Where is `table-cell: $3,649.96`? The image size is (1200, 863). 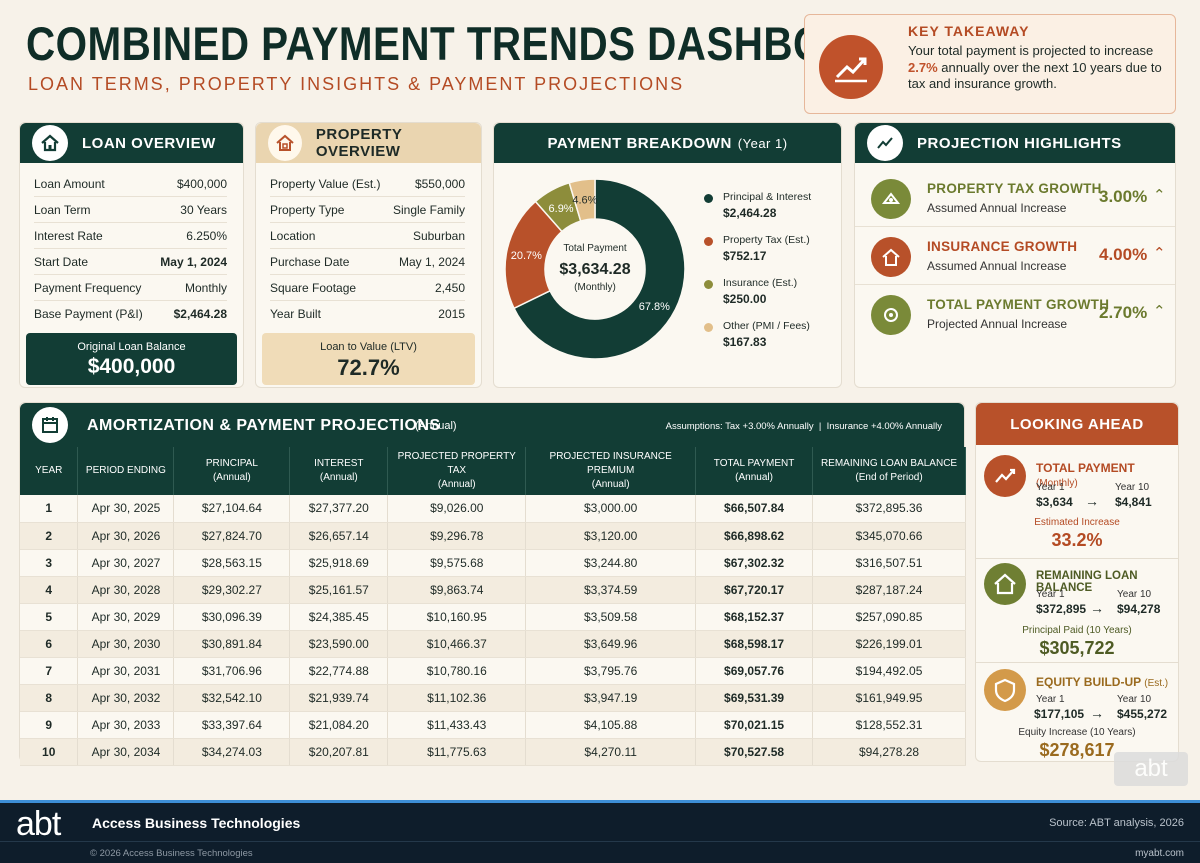 table-cell: $3,649.96 is located at coordinates (611, 644).